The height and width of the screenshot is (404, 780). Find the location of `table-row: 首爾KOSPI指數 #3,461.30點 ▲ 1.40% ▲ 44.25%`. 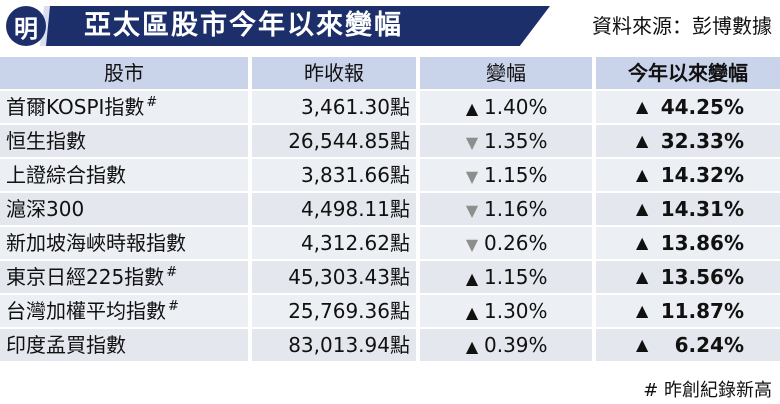

table-row: 首爾KOSPI指數 #3,461.30點 ▲ 1.40% ▲ 44.25% is located at coordinates (390, 107).